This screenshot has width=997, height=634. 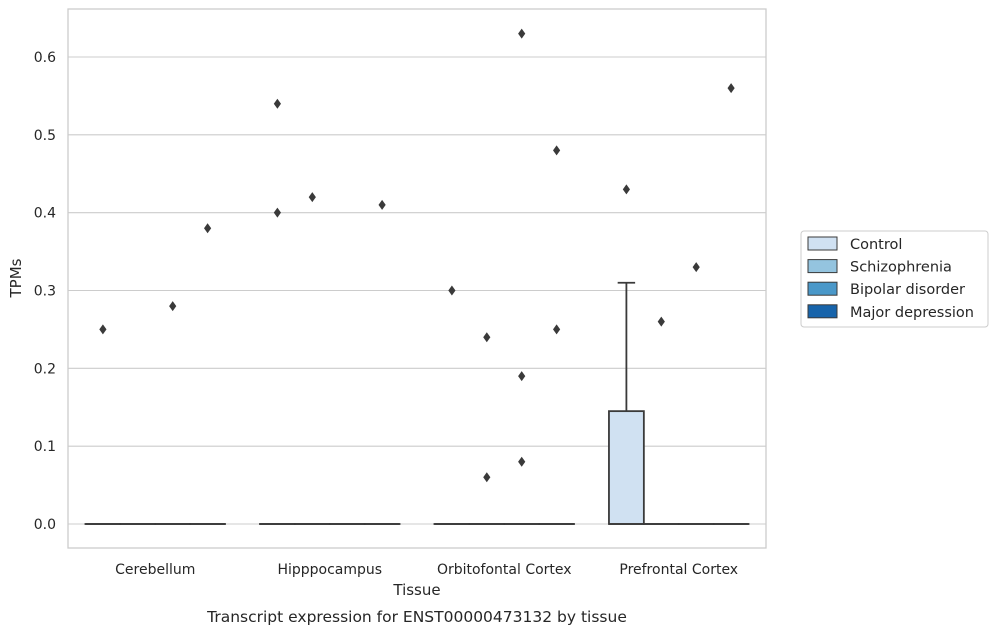 I want to click on x-tick-label: Prefrontal Cortex, so click(x=678, y=570).